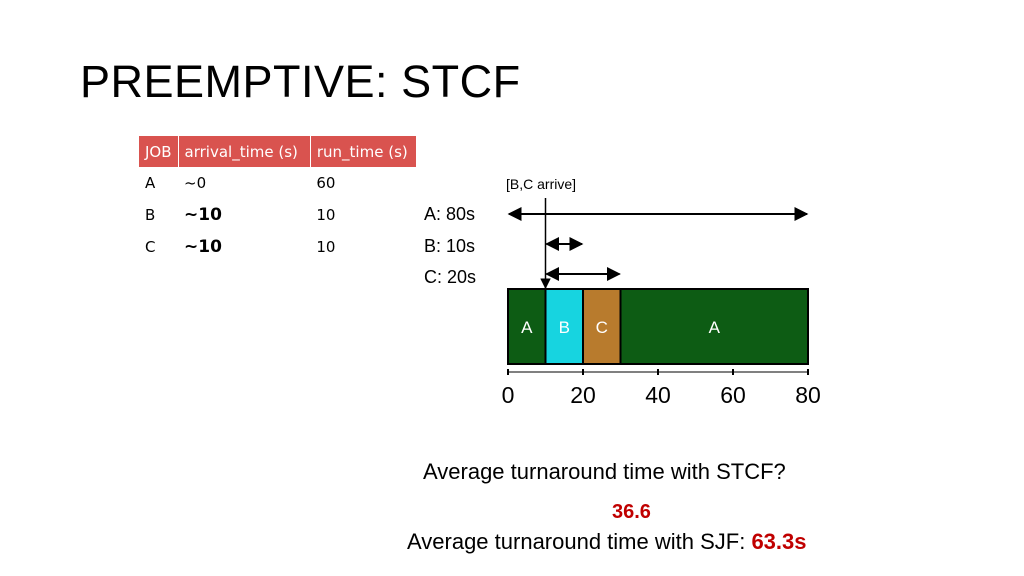 This screenshot has height=576, width=1024. I want to click on timeline-segment-a, so click(714, 326).